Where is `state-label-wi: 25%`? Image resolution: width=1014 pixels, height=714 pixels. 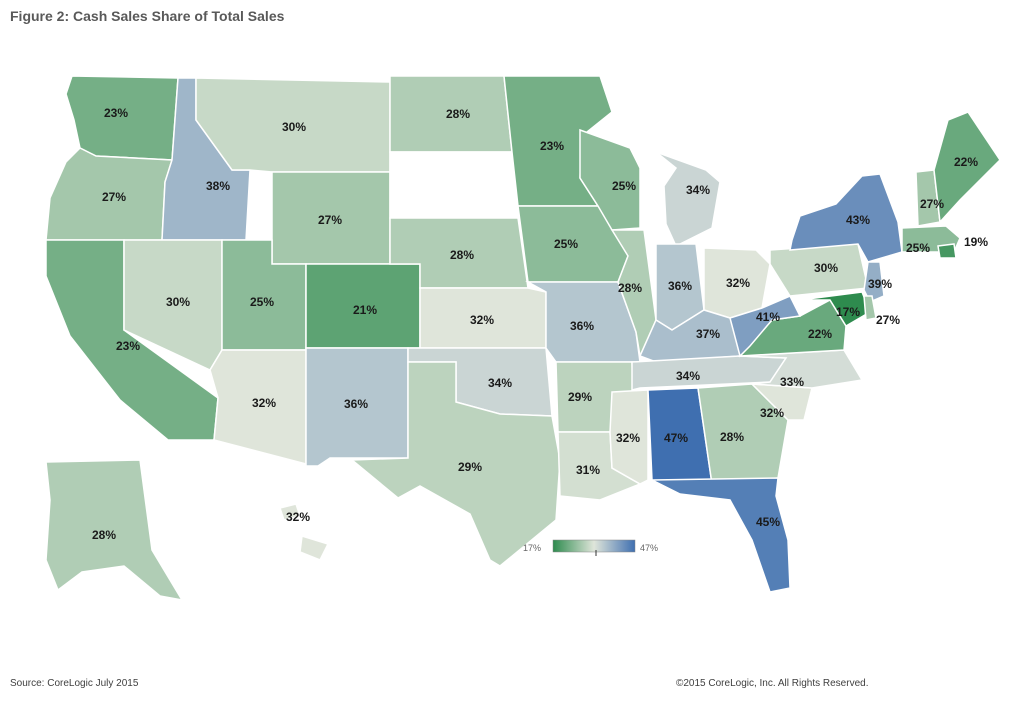
state-label-wi: 25% is located at coordinates (624, 186).